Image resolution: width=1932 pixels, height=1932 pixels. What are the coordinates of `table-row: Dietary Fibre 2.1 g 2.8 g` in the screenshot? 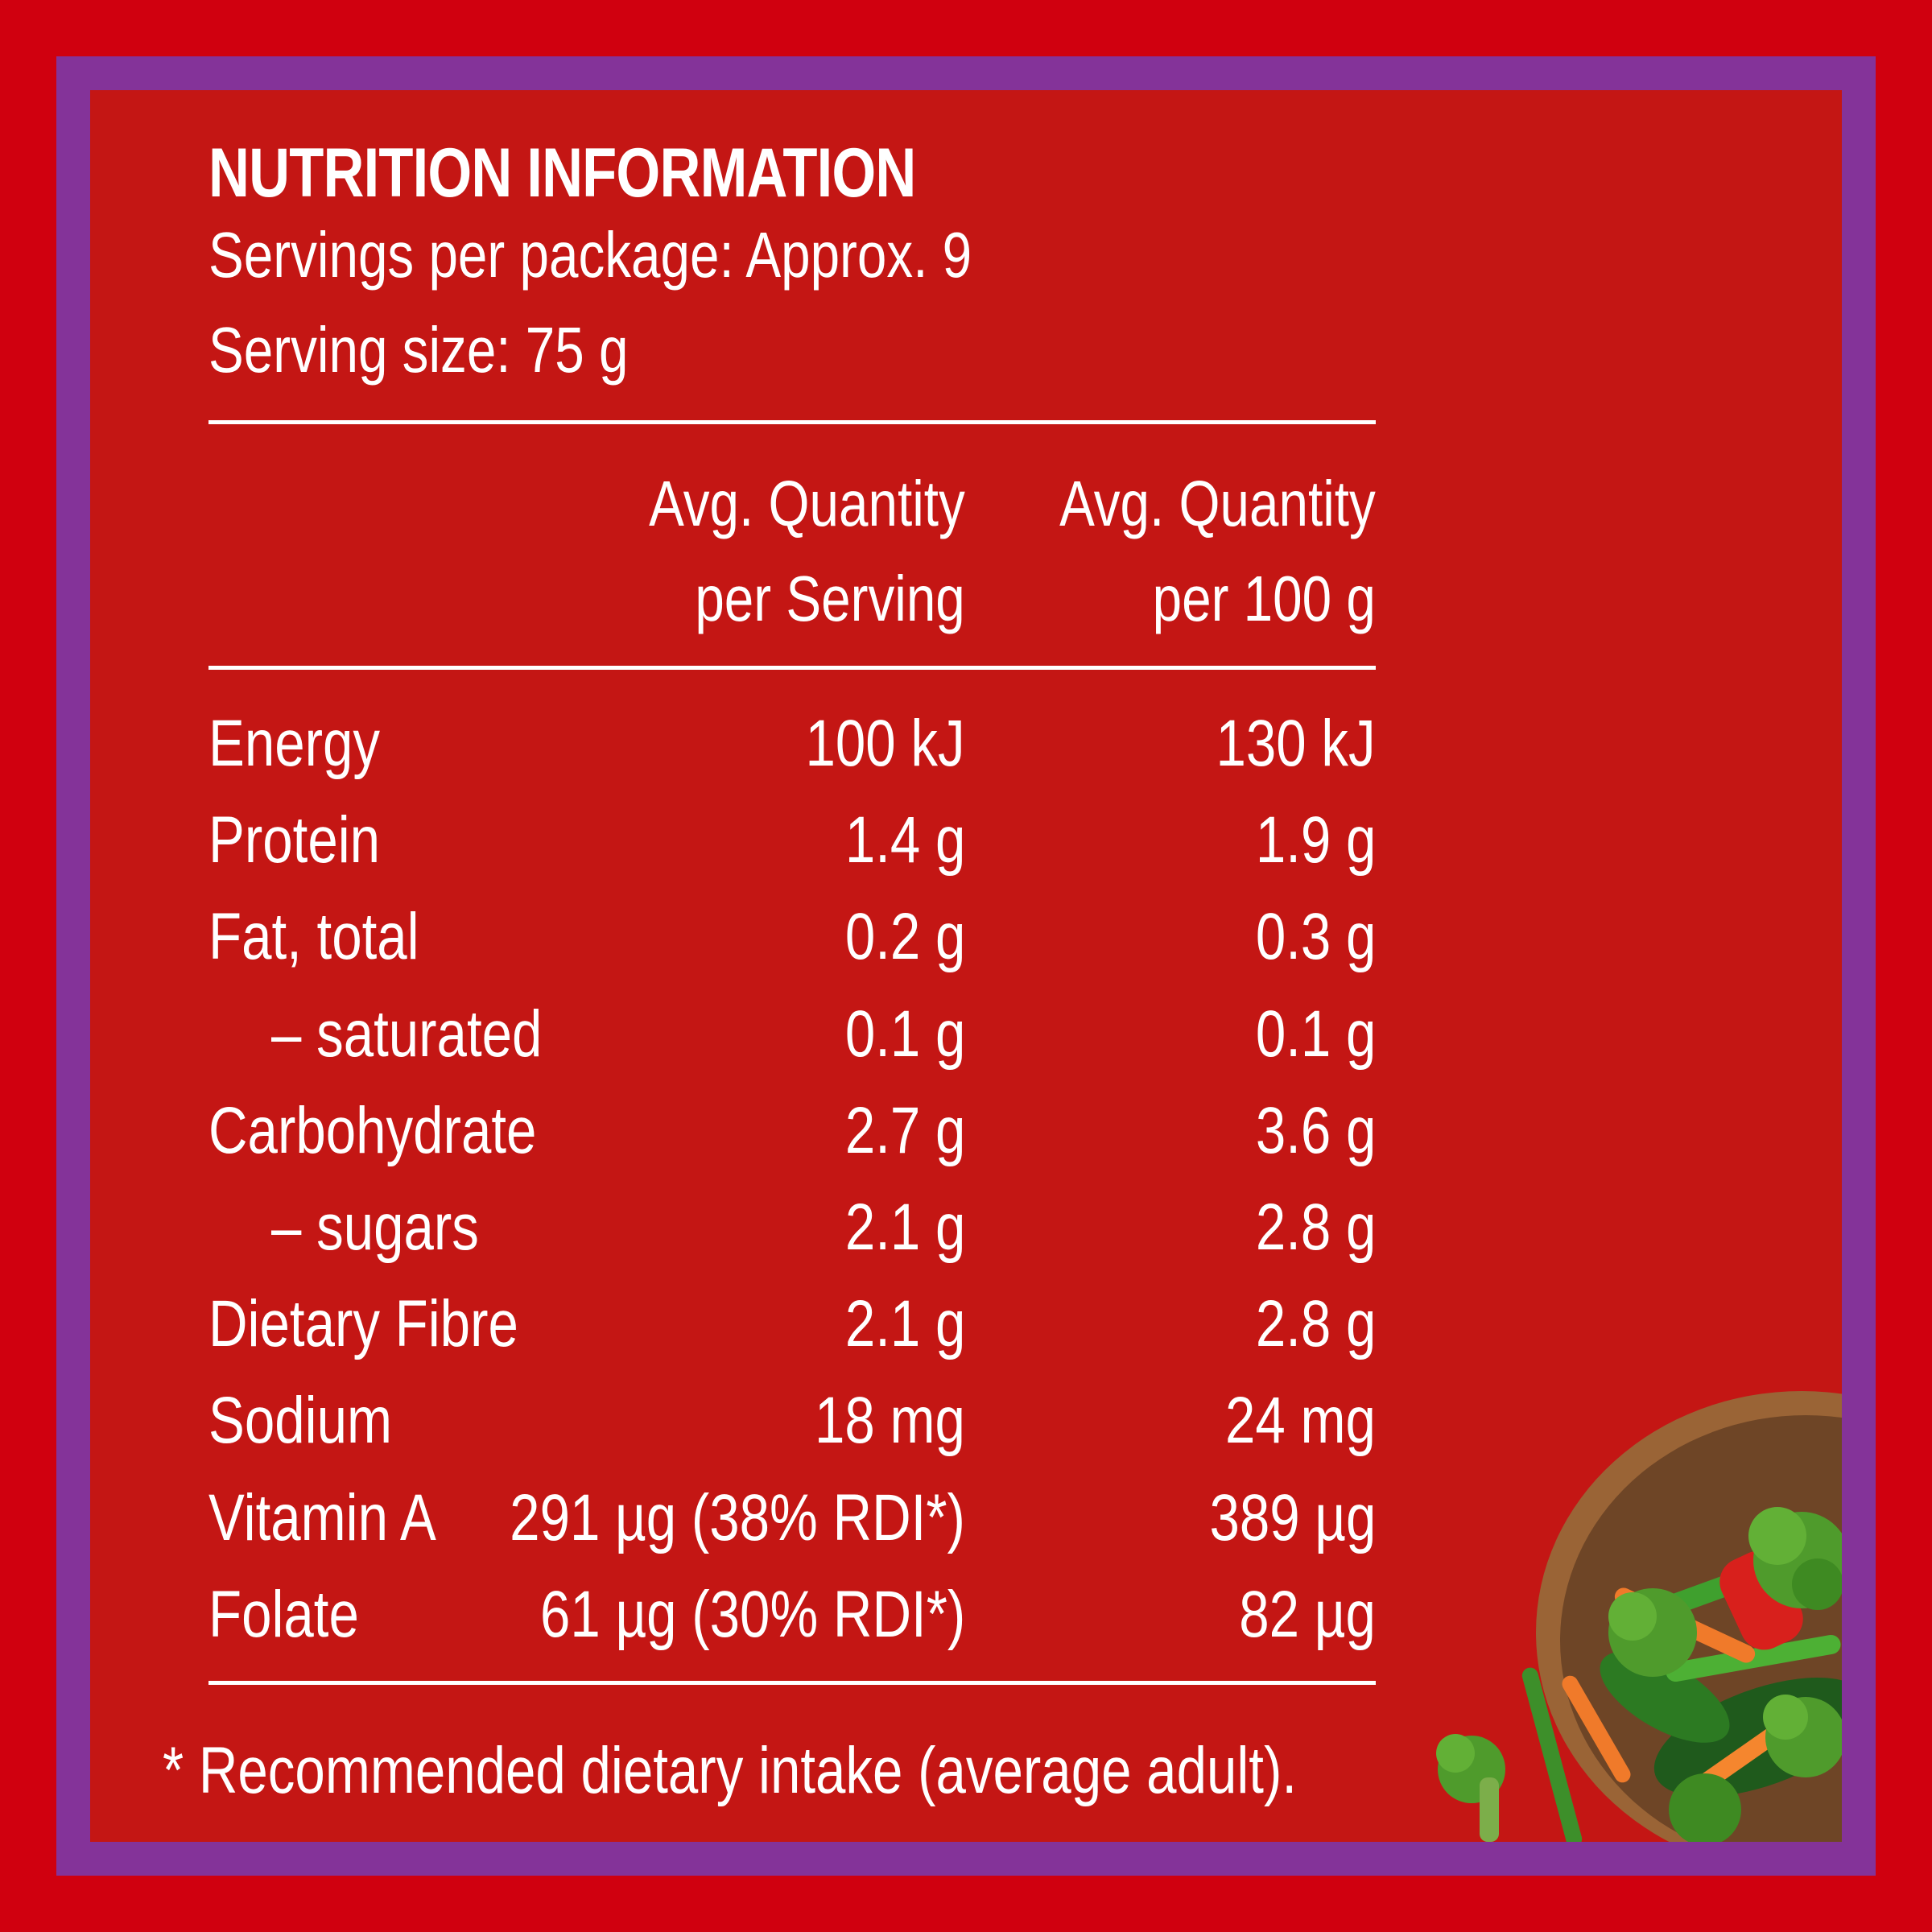 It's located at (792, 1324).